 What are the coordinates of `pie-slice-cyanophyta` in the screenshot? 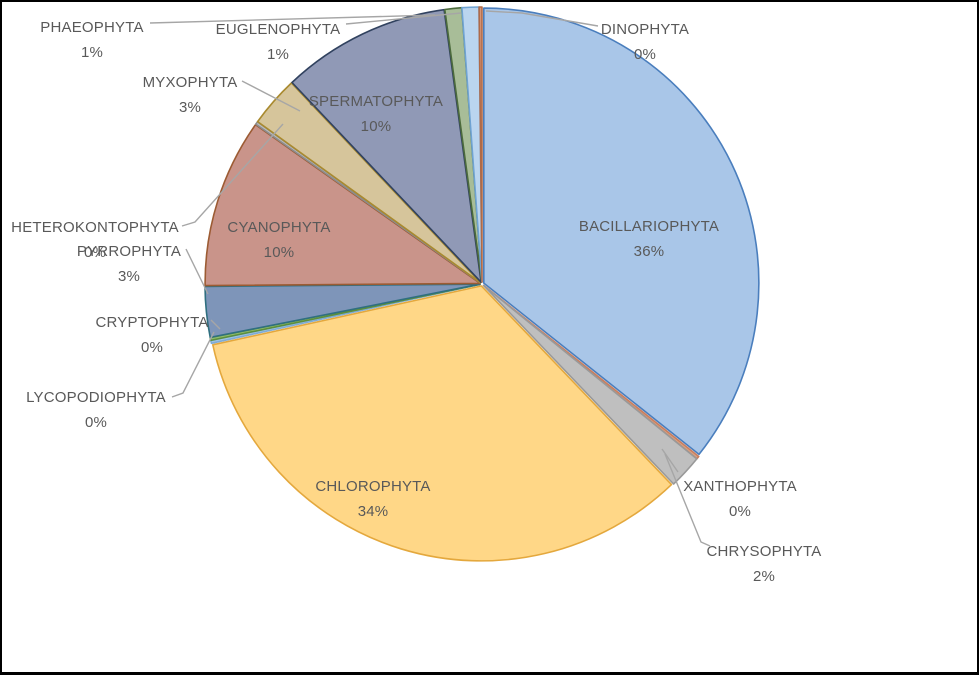 It's located at (342, 205).